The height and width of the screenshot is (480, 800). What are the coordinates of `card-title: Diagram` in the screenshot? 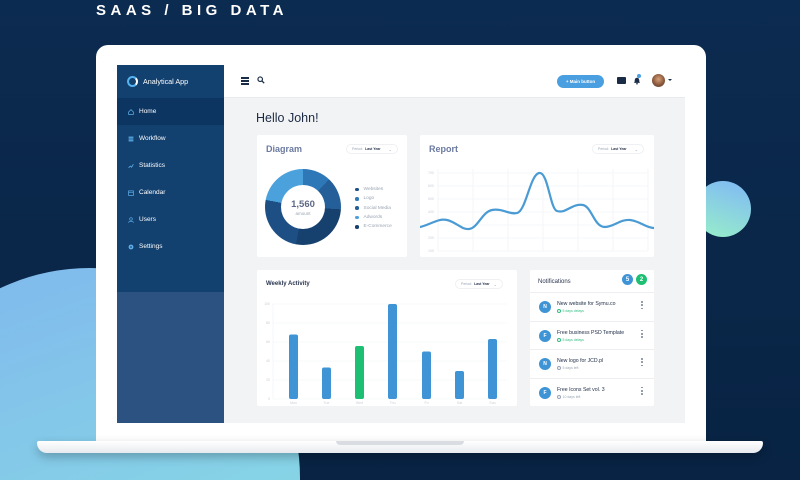 It's located at (284, 149).